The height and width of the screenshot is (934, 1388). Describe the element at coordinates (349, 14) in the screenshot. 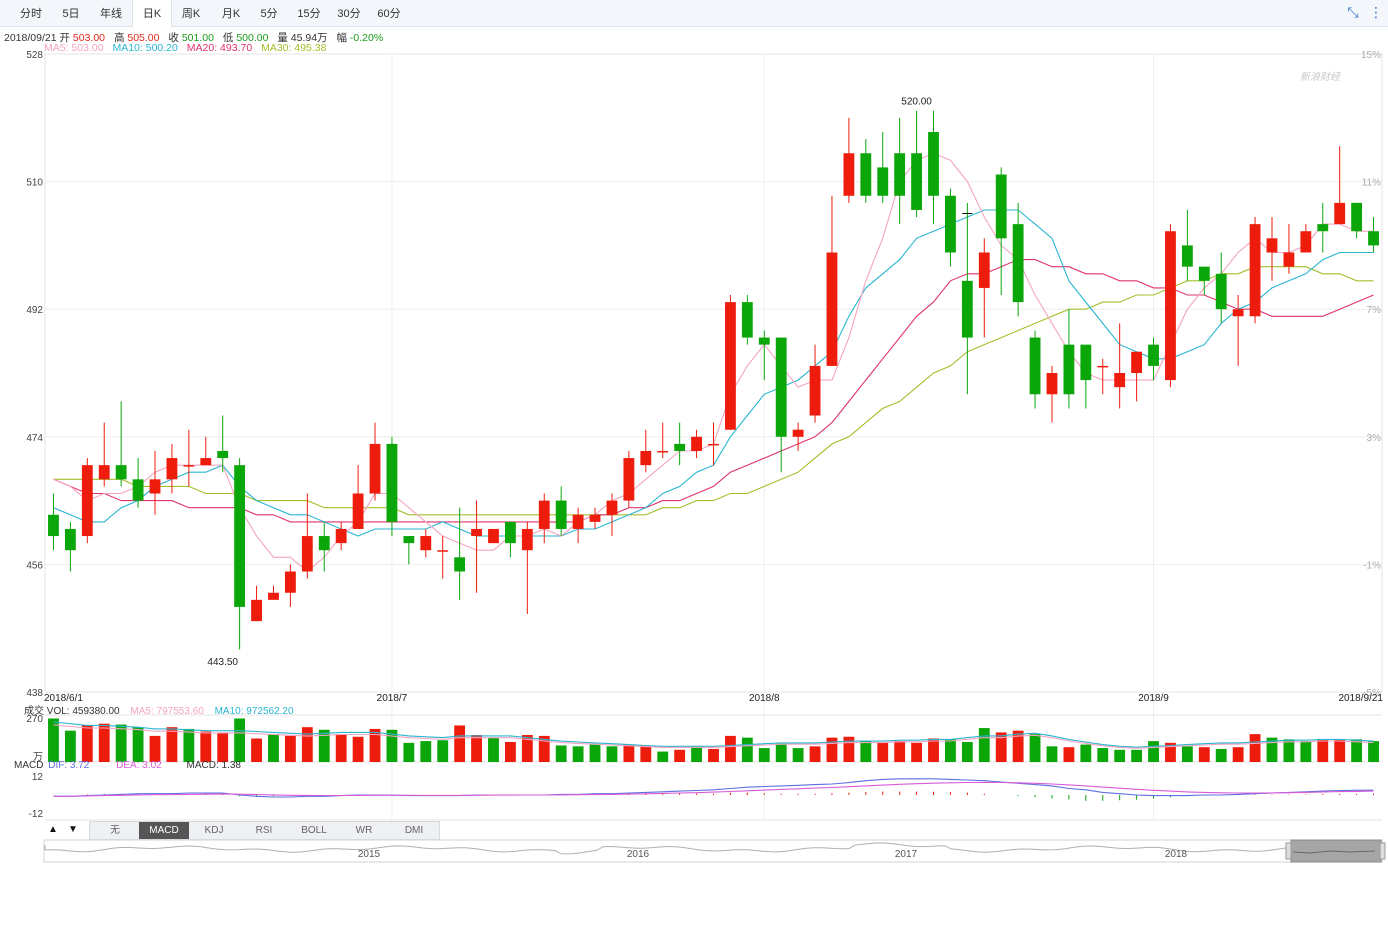

I see `tab-8: 30分` at that location.